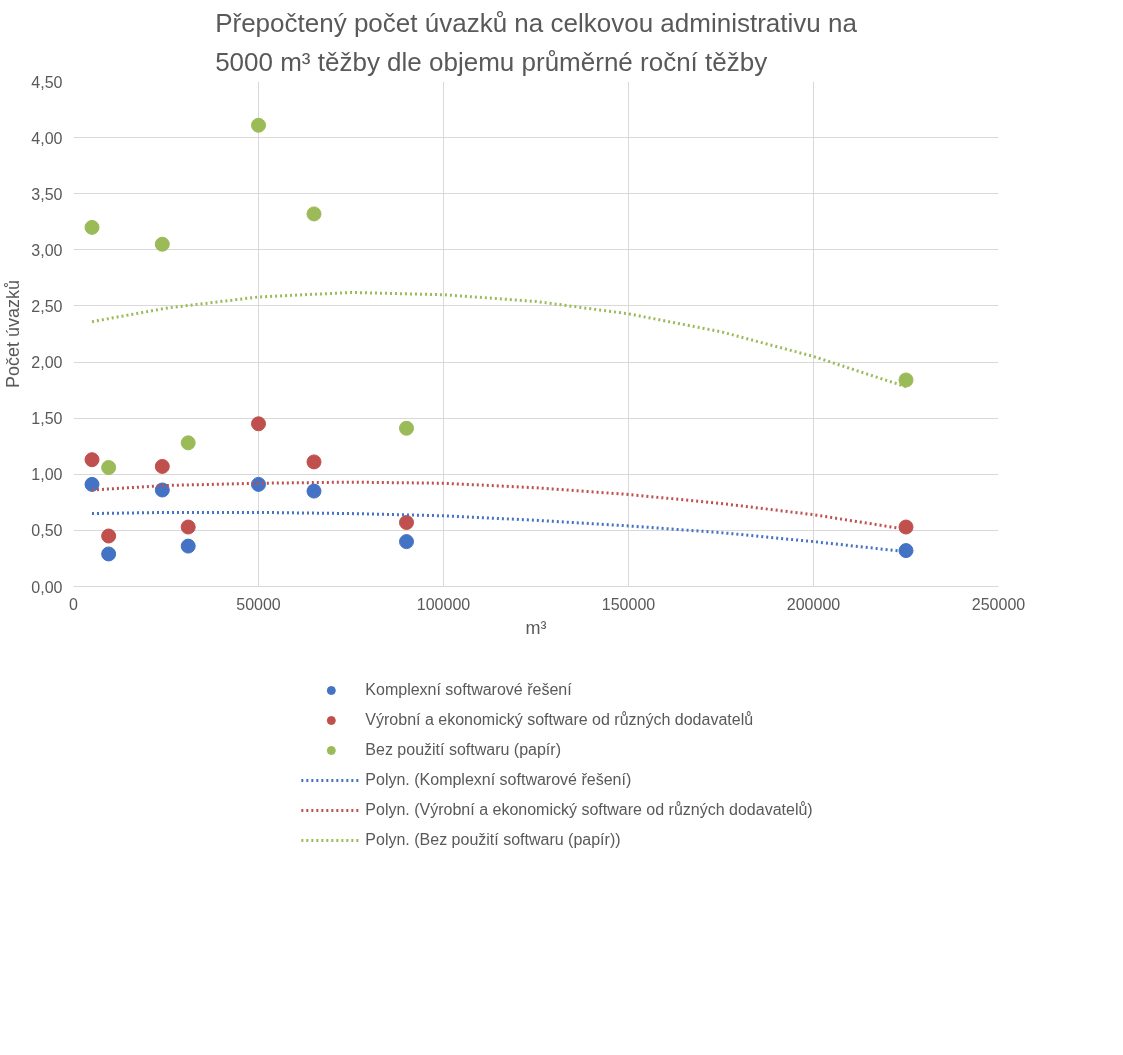  What do you see at coordinates (536, 627) in the screenshot?
I see `x-axis-title: m³` at bounding box center [536, 627].